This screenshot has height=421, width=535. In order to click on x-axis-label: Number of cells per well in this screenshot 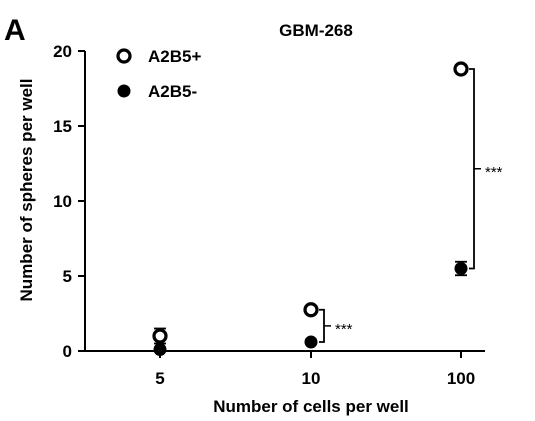, I will do `click(311, 406)`.